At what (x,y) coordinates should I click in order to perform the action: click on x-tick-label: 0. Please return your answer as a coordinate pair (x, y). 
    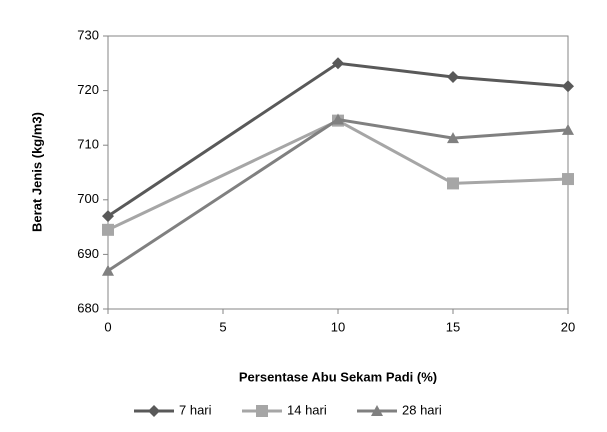
    Looking at the image, I should click on (107, 326).